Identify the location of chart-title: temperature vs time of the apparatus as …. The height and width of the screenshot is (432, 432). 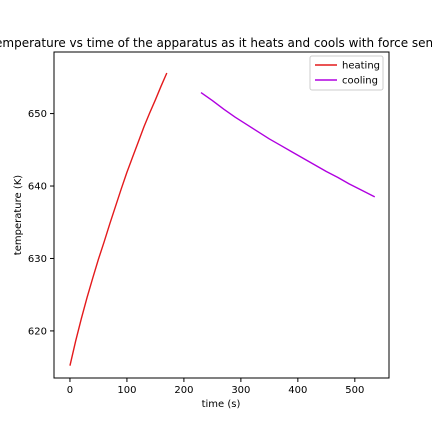
(216, 43).